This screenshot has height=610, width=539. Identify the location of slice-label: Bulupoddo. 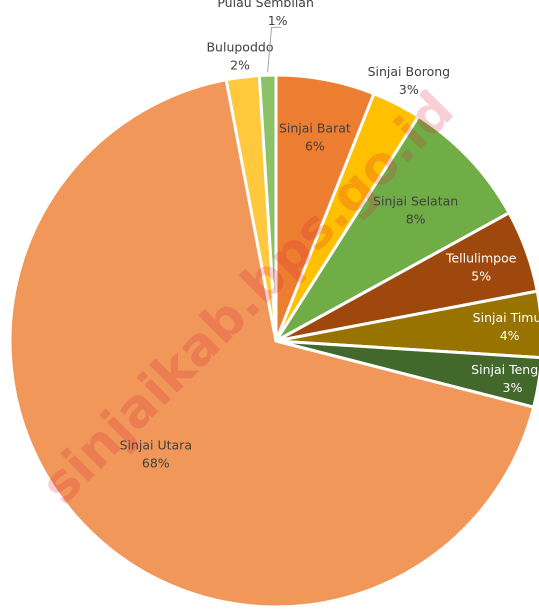
(239, 46).